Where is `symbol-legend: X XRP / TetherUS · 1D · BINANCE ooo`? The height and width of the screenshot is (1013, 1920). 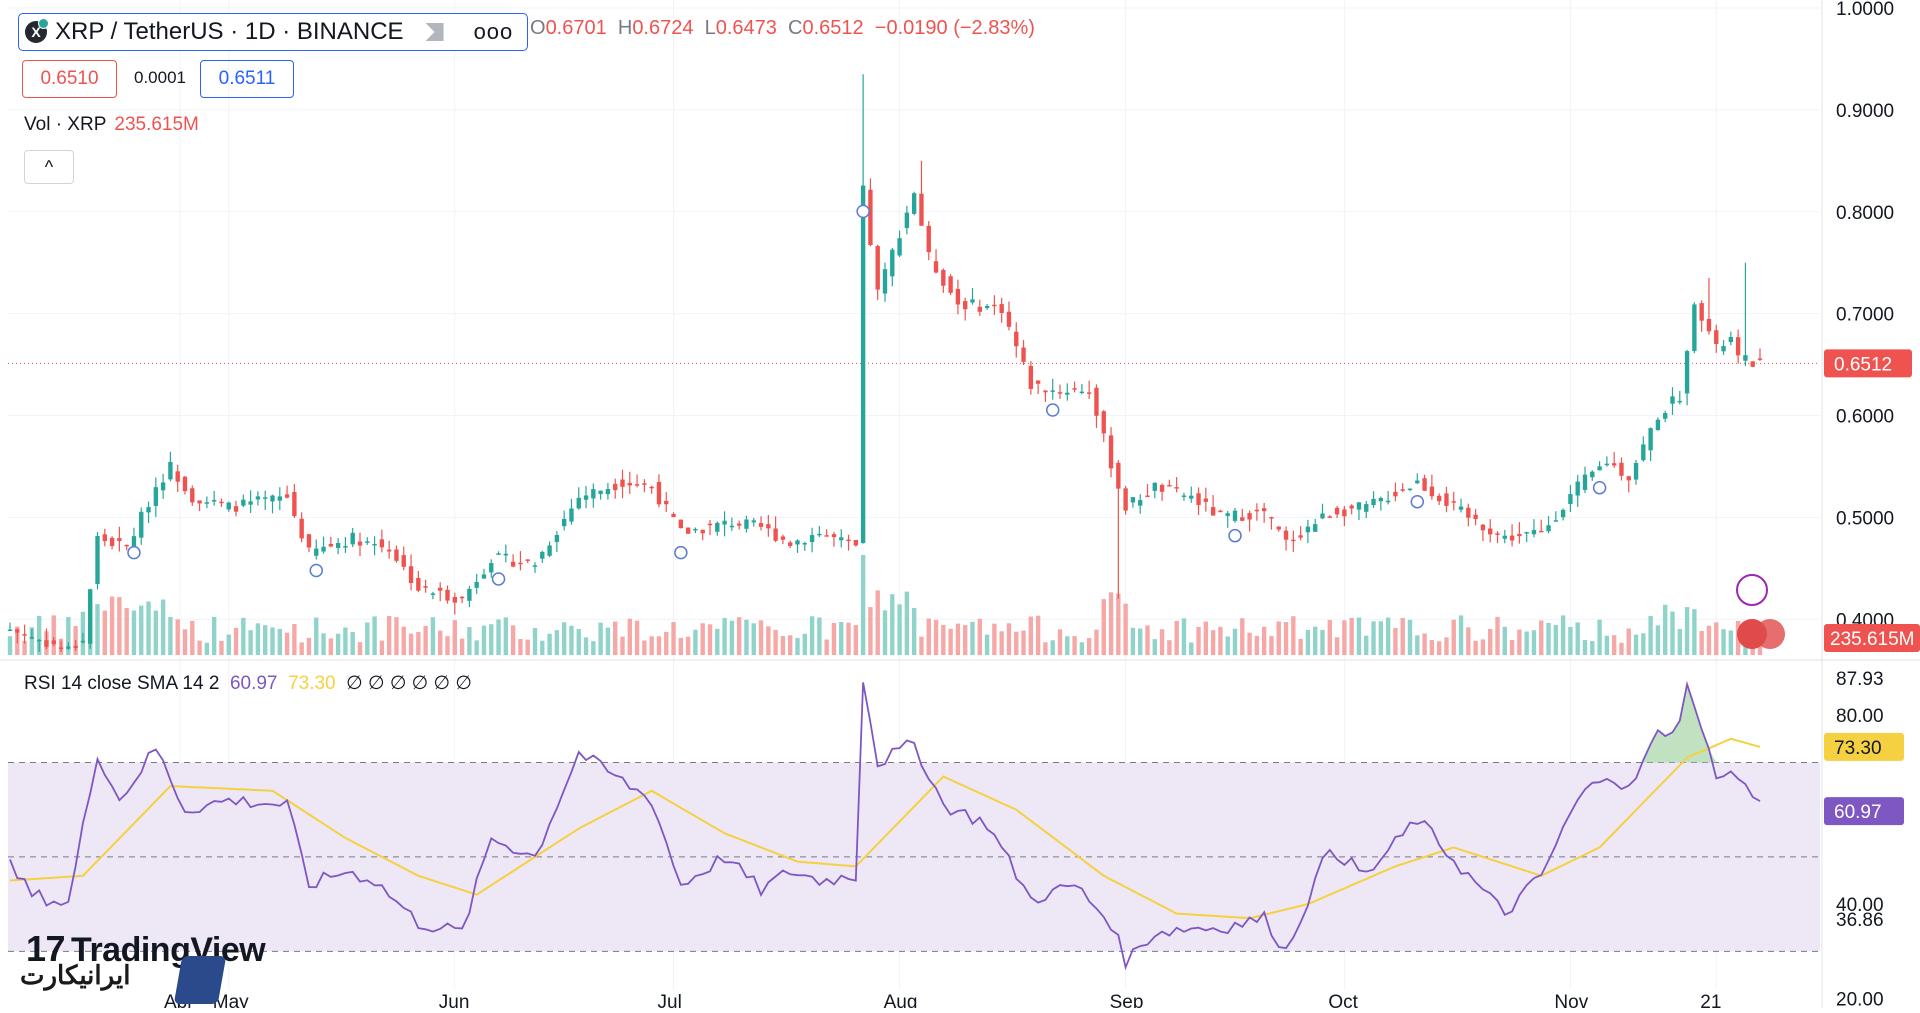
symbol-legend: X XRP / TetherUS · 1D · BINANCE ooo is located at coordinates (273, 32).